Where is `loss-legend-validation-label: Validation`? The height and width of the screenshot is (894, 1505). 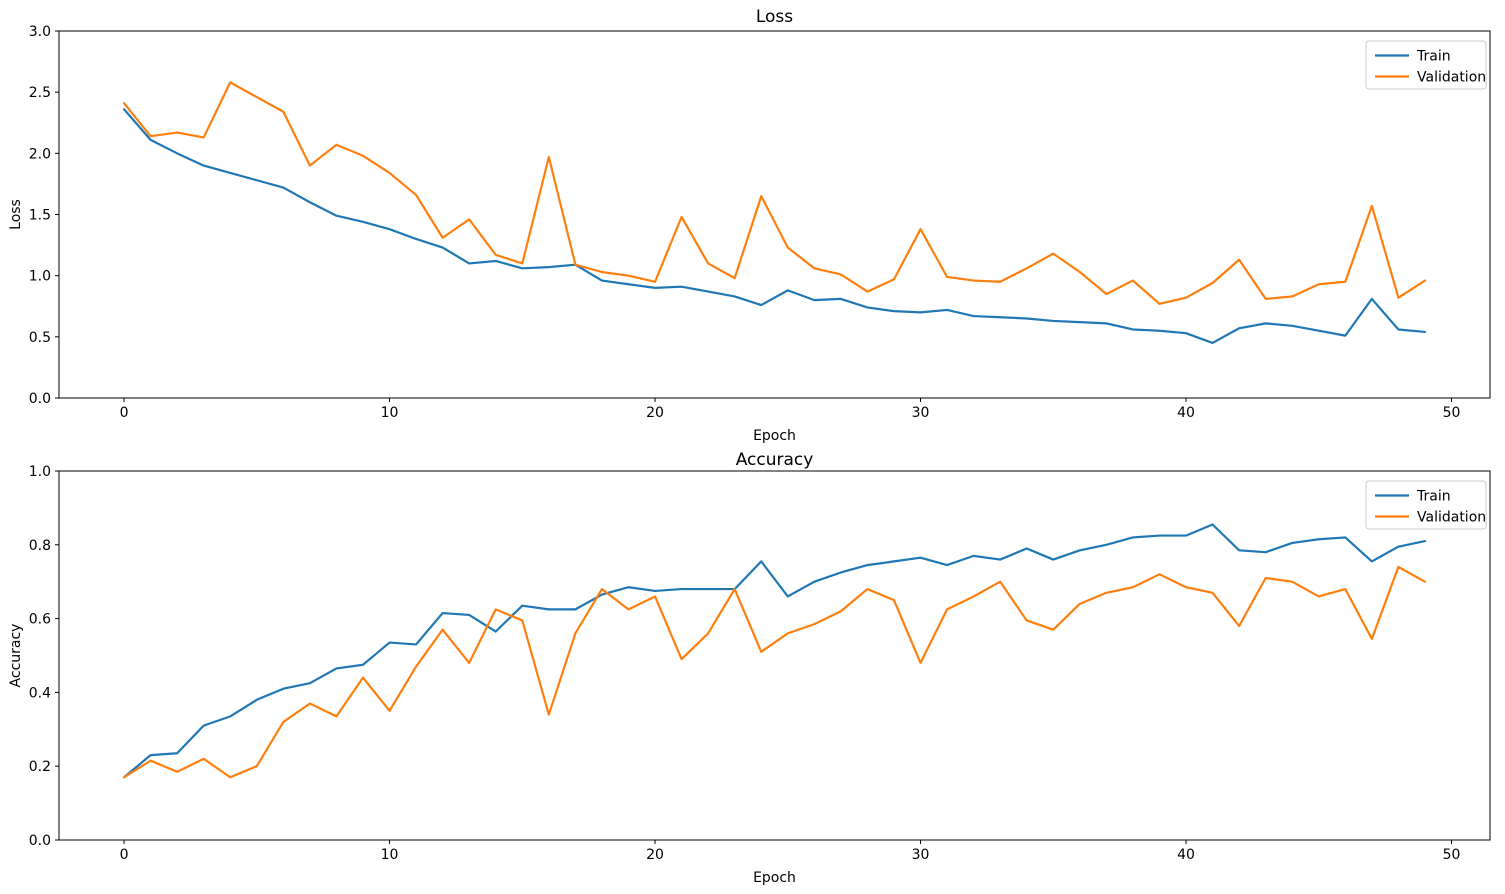 loss-legend-validation-label: Validation is located at coordinates (1451, 78).